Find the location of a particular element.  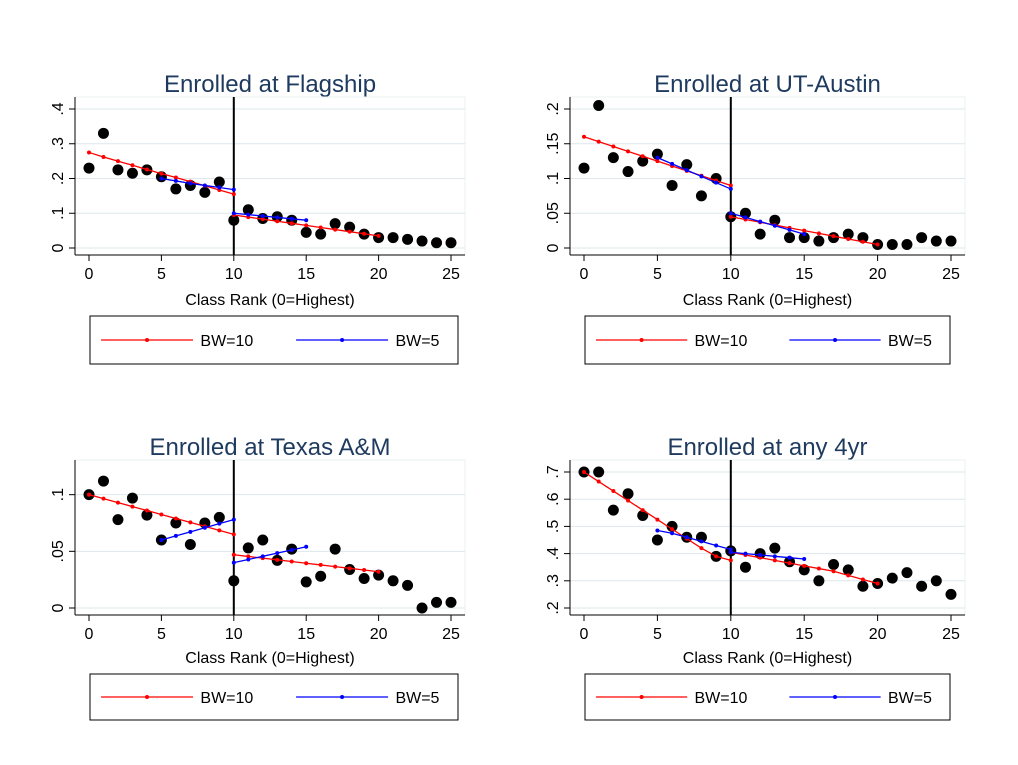

y-tick-label: .15 is located at coordinates (553, 144).